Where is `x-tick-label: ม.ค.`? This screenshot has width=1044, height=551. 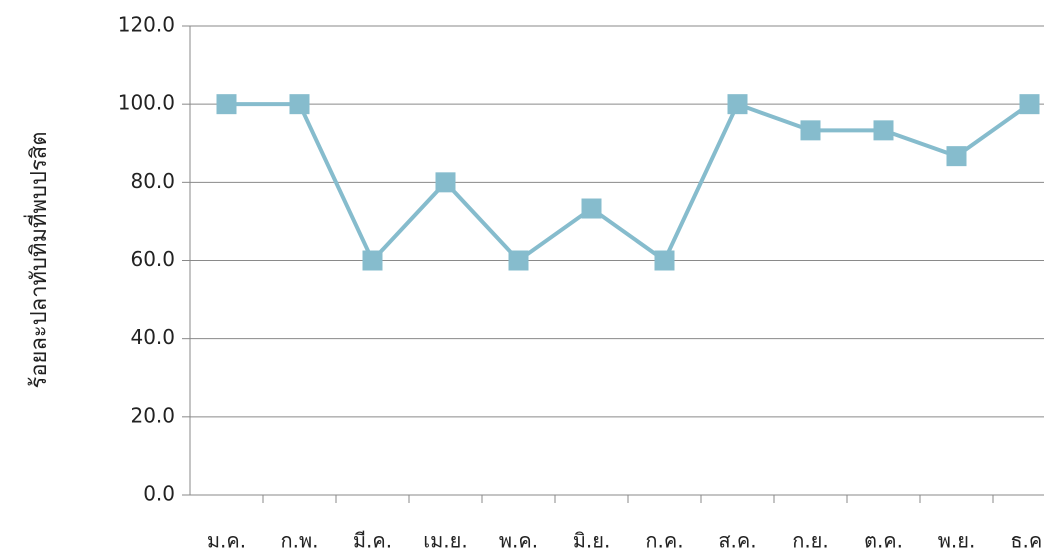 x-tick-label: ม.ค. is located at coordinates (226, 540).